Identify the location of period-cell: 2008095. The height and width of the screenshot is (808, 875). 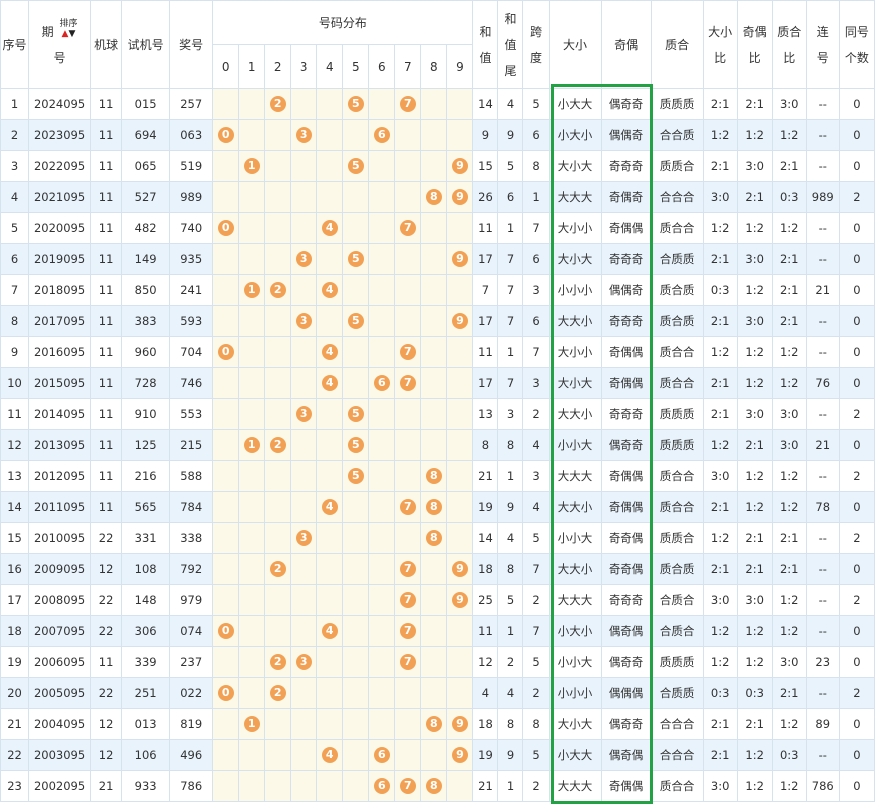
(60, 600).